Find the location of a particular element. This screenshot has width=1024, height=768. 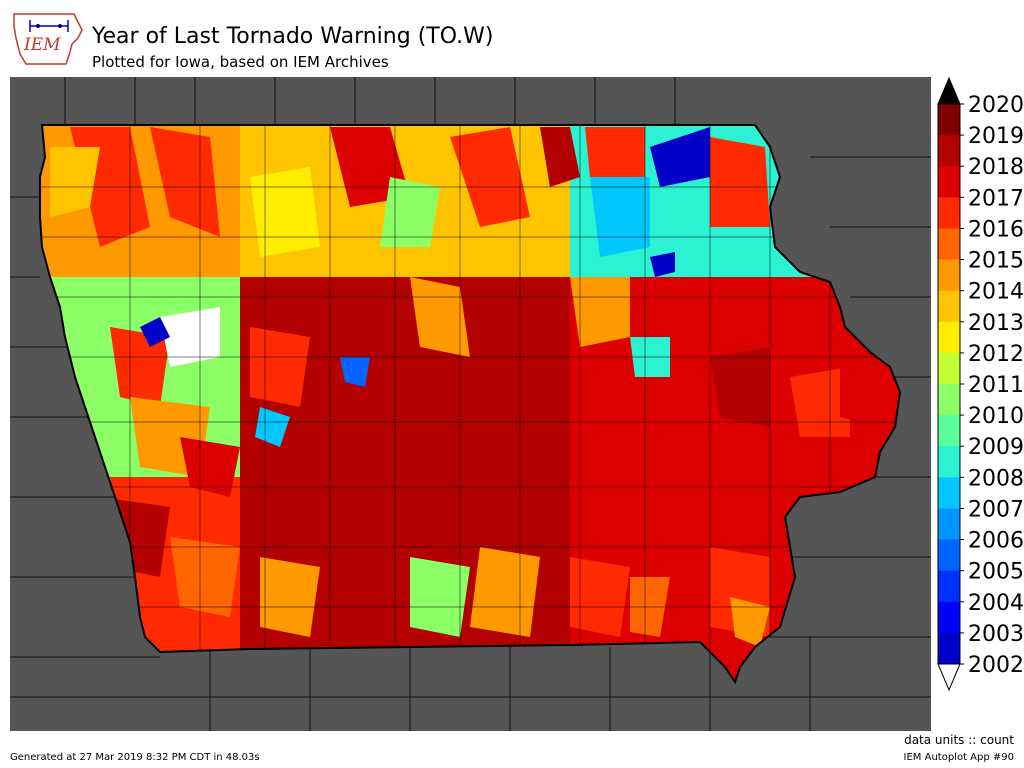

colorbar-label: 2007 is located at coordinates (996, 509).